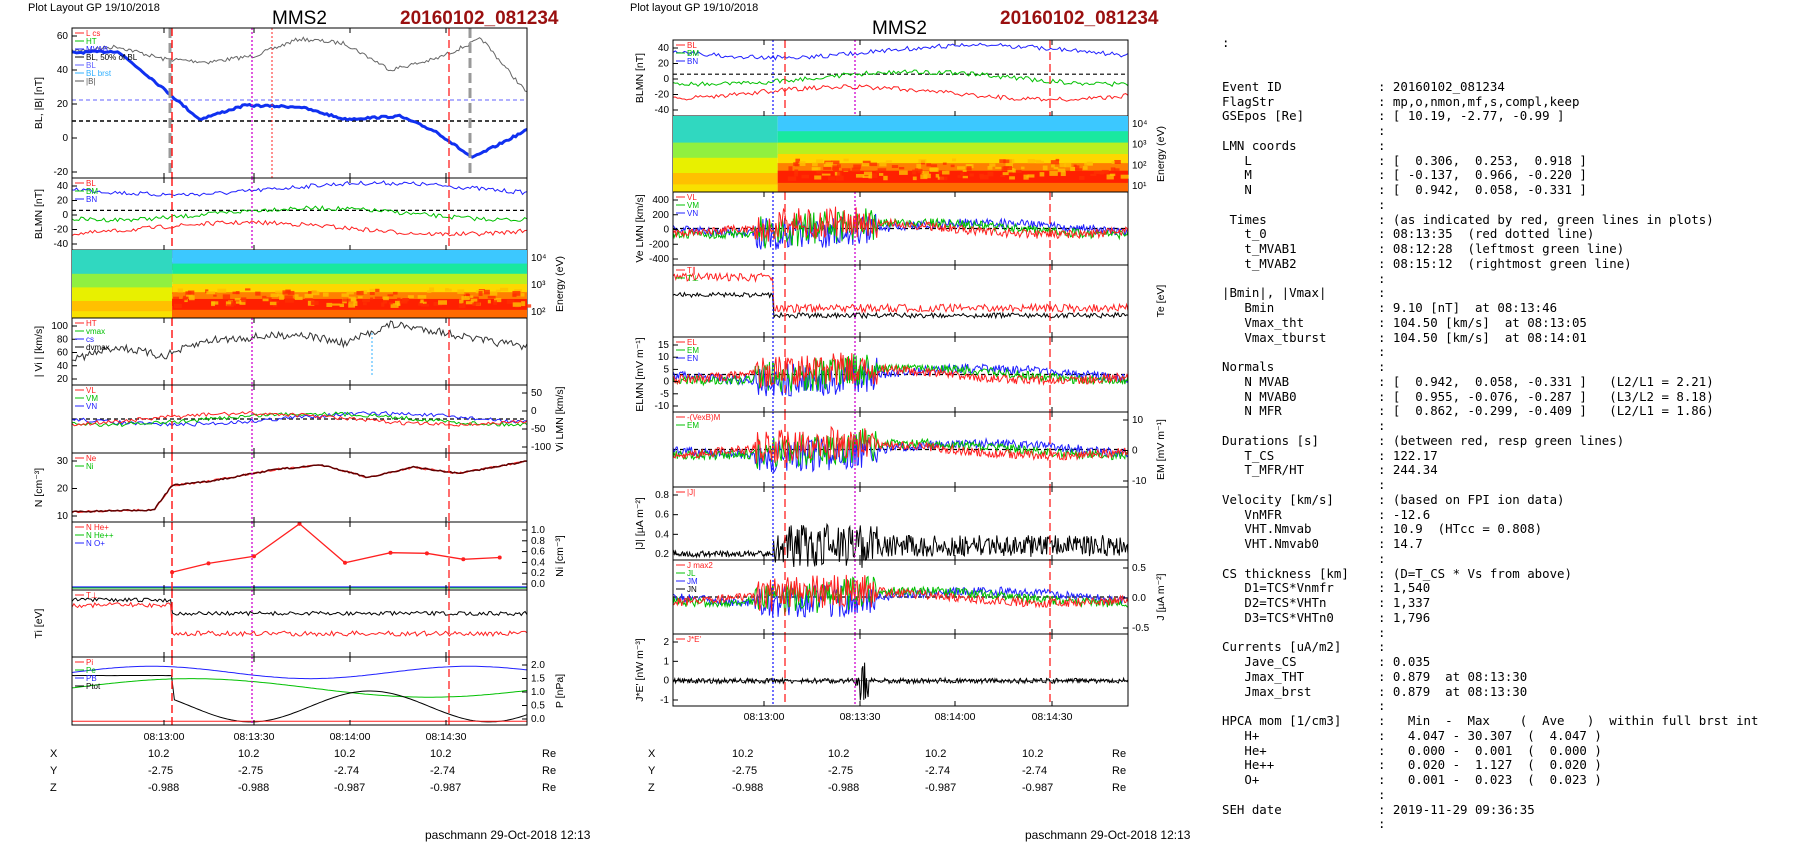 This screenshot has width=1804, height=842. Describe the element at coordinates (538, 541) in the screenshot. I see `y-tick-label: 0.8` at that location.